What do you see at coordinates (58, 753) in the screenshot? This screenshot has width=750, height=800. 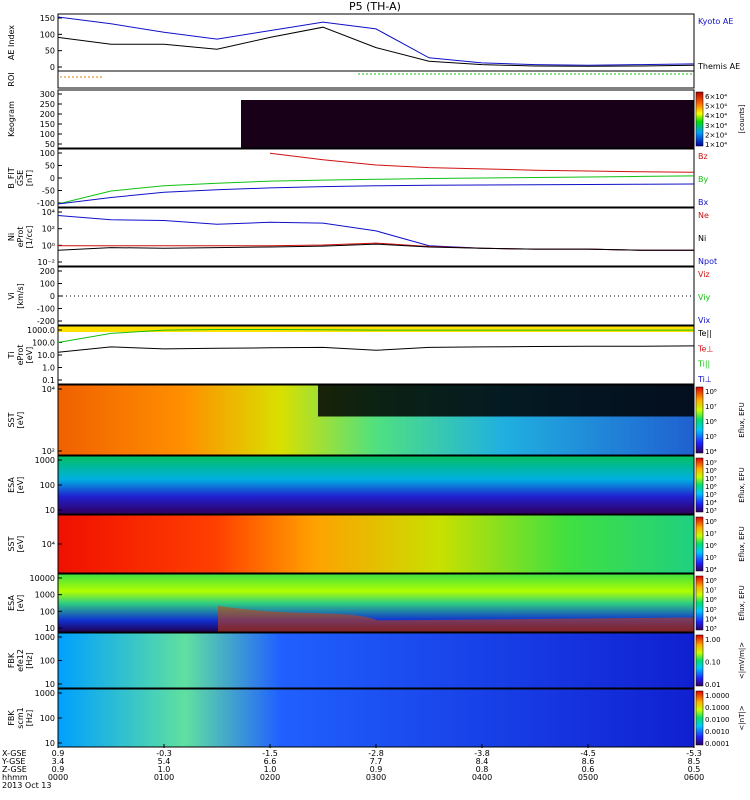 I see `x-tick-x: 0.9` at bounding box center [58, 753].